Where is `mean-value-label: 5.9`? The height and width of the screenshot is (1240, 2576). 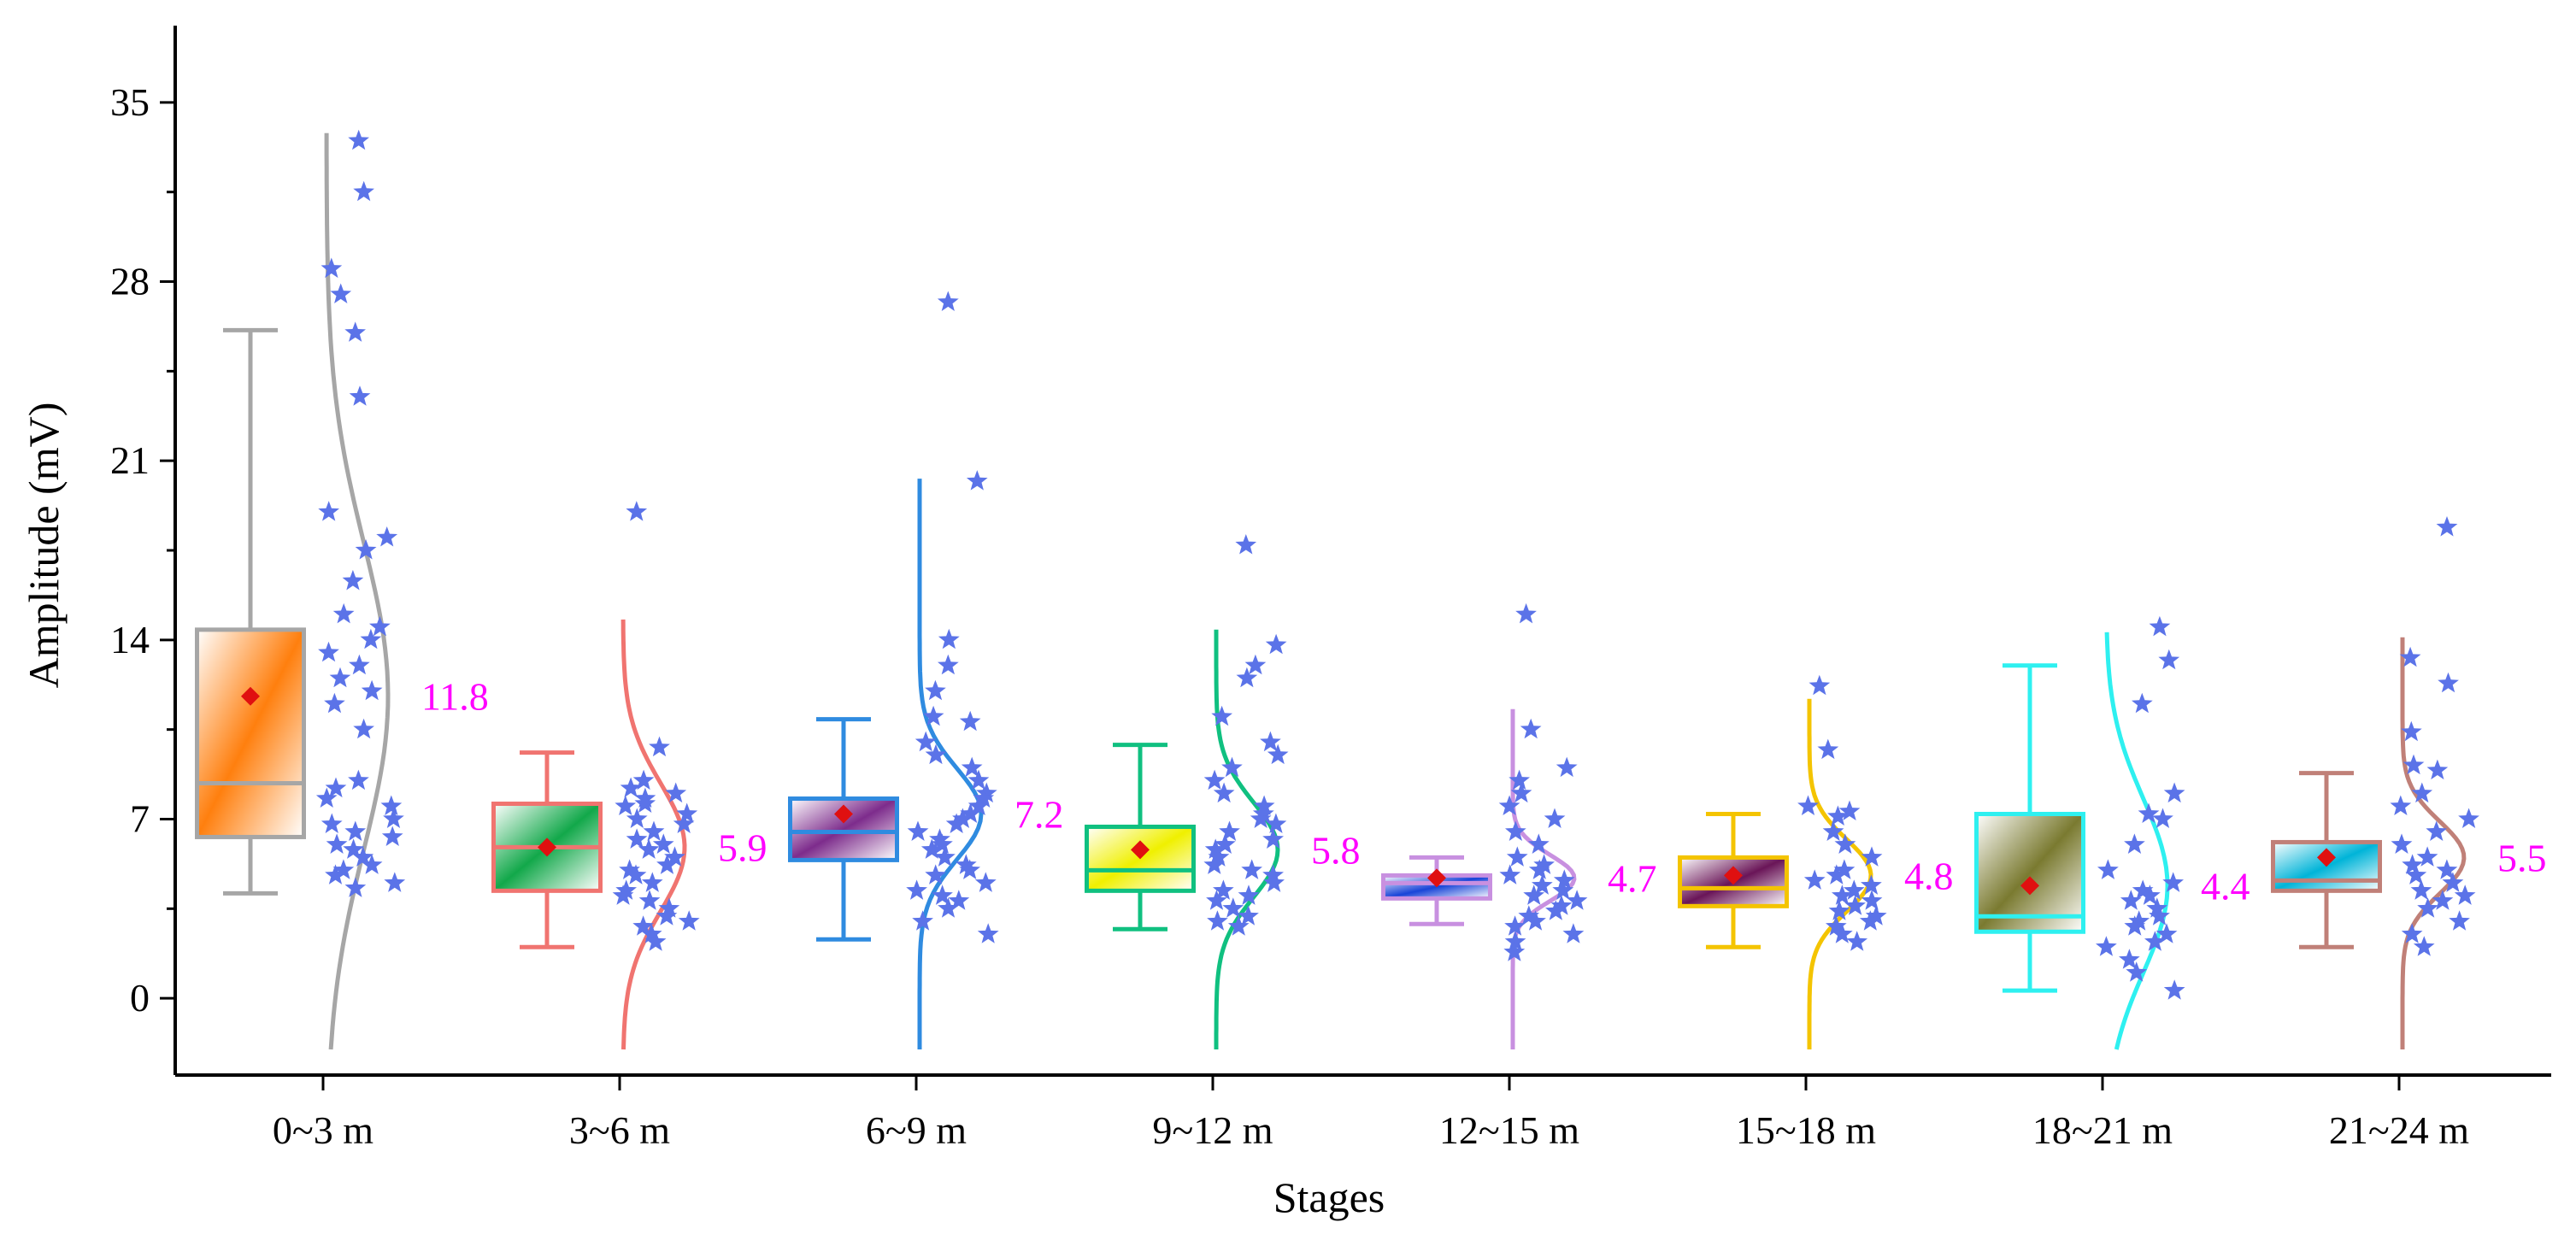 mean-value-label: 5.9 is located at coordinates (743, 847).